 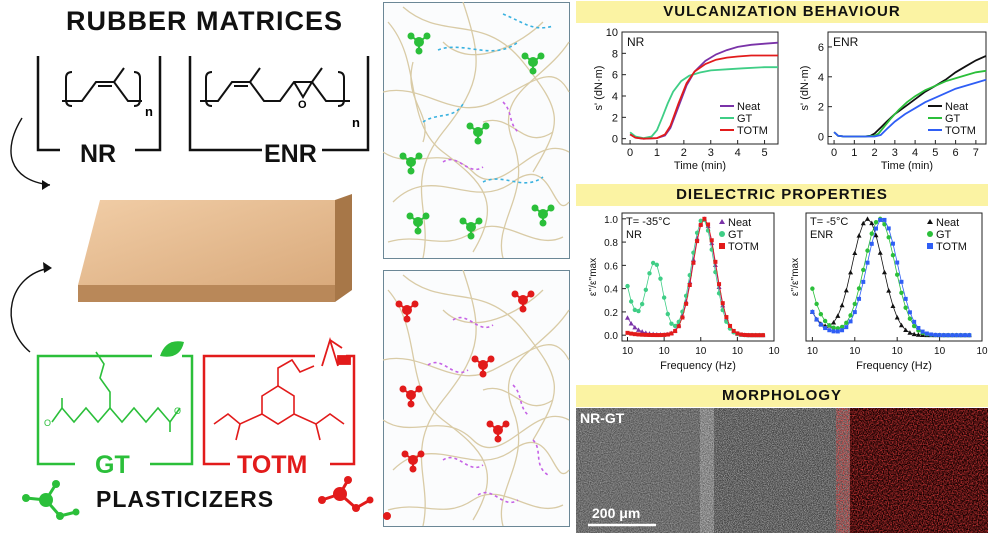 I want to click on oil-derrick-icon, so click(x=336, y=351).